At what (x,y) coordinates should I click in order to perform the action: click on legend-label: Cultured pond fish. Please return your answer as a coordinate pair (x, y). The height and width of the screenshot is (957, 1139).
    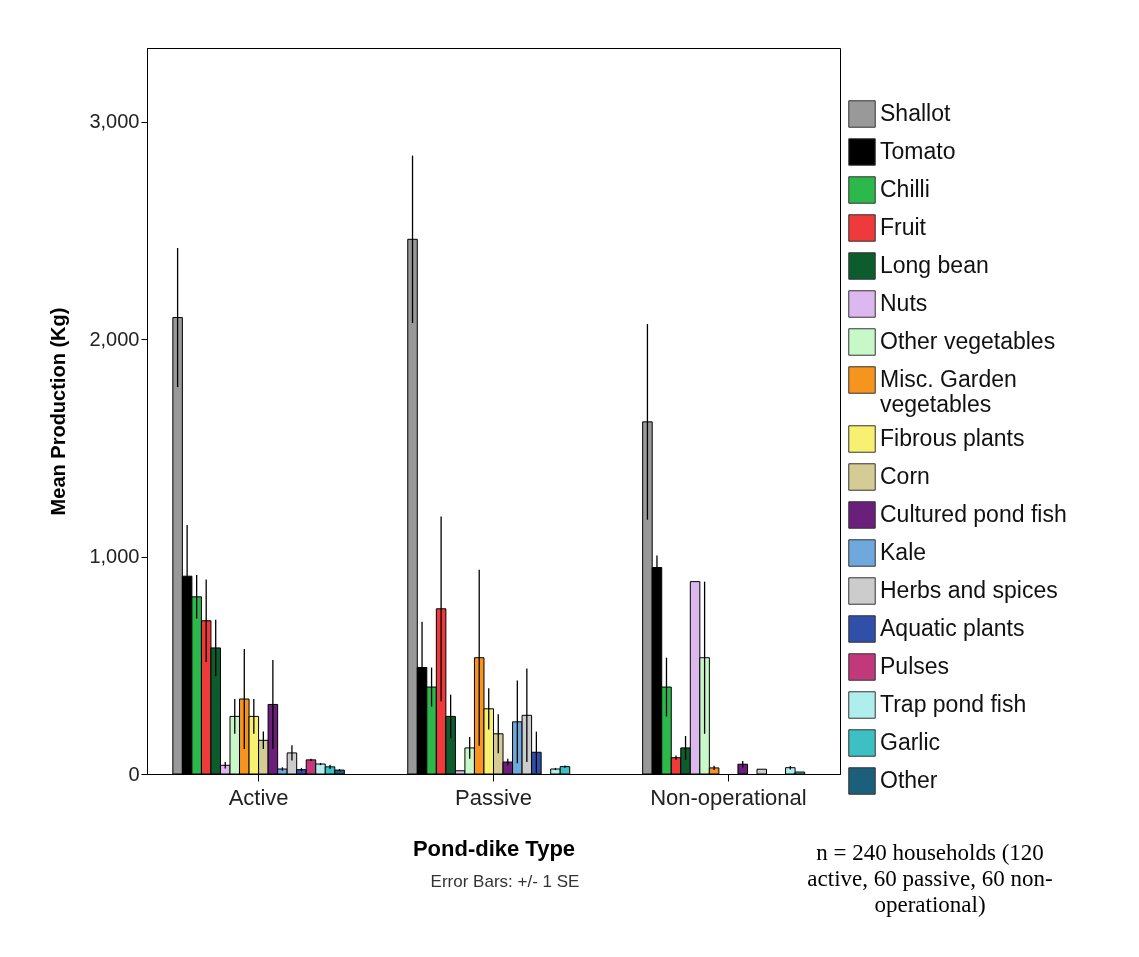
    Looking at the image, I should click on (973, 514).